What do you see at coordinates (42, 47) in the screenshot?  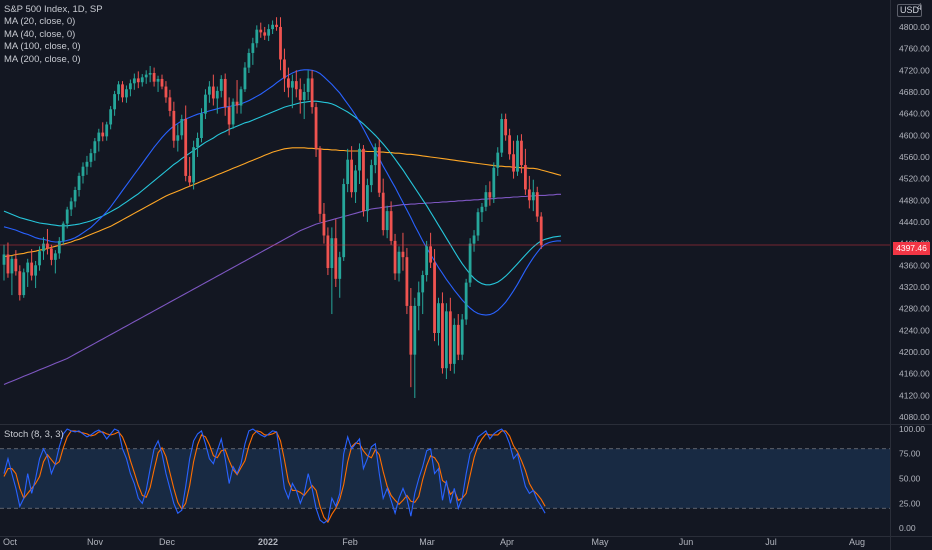 I see `legend-ma100: MA (100, close, 0)` at bounding box center [42, 47].